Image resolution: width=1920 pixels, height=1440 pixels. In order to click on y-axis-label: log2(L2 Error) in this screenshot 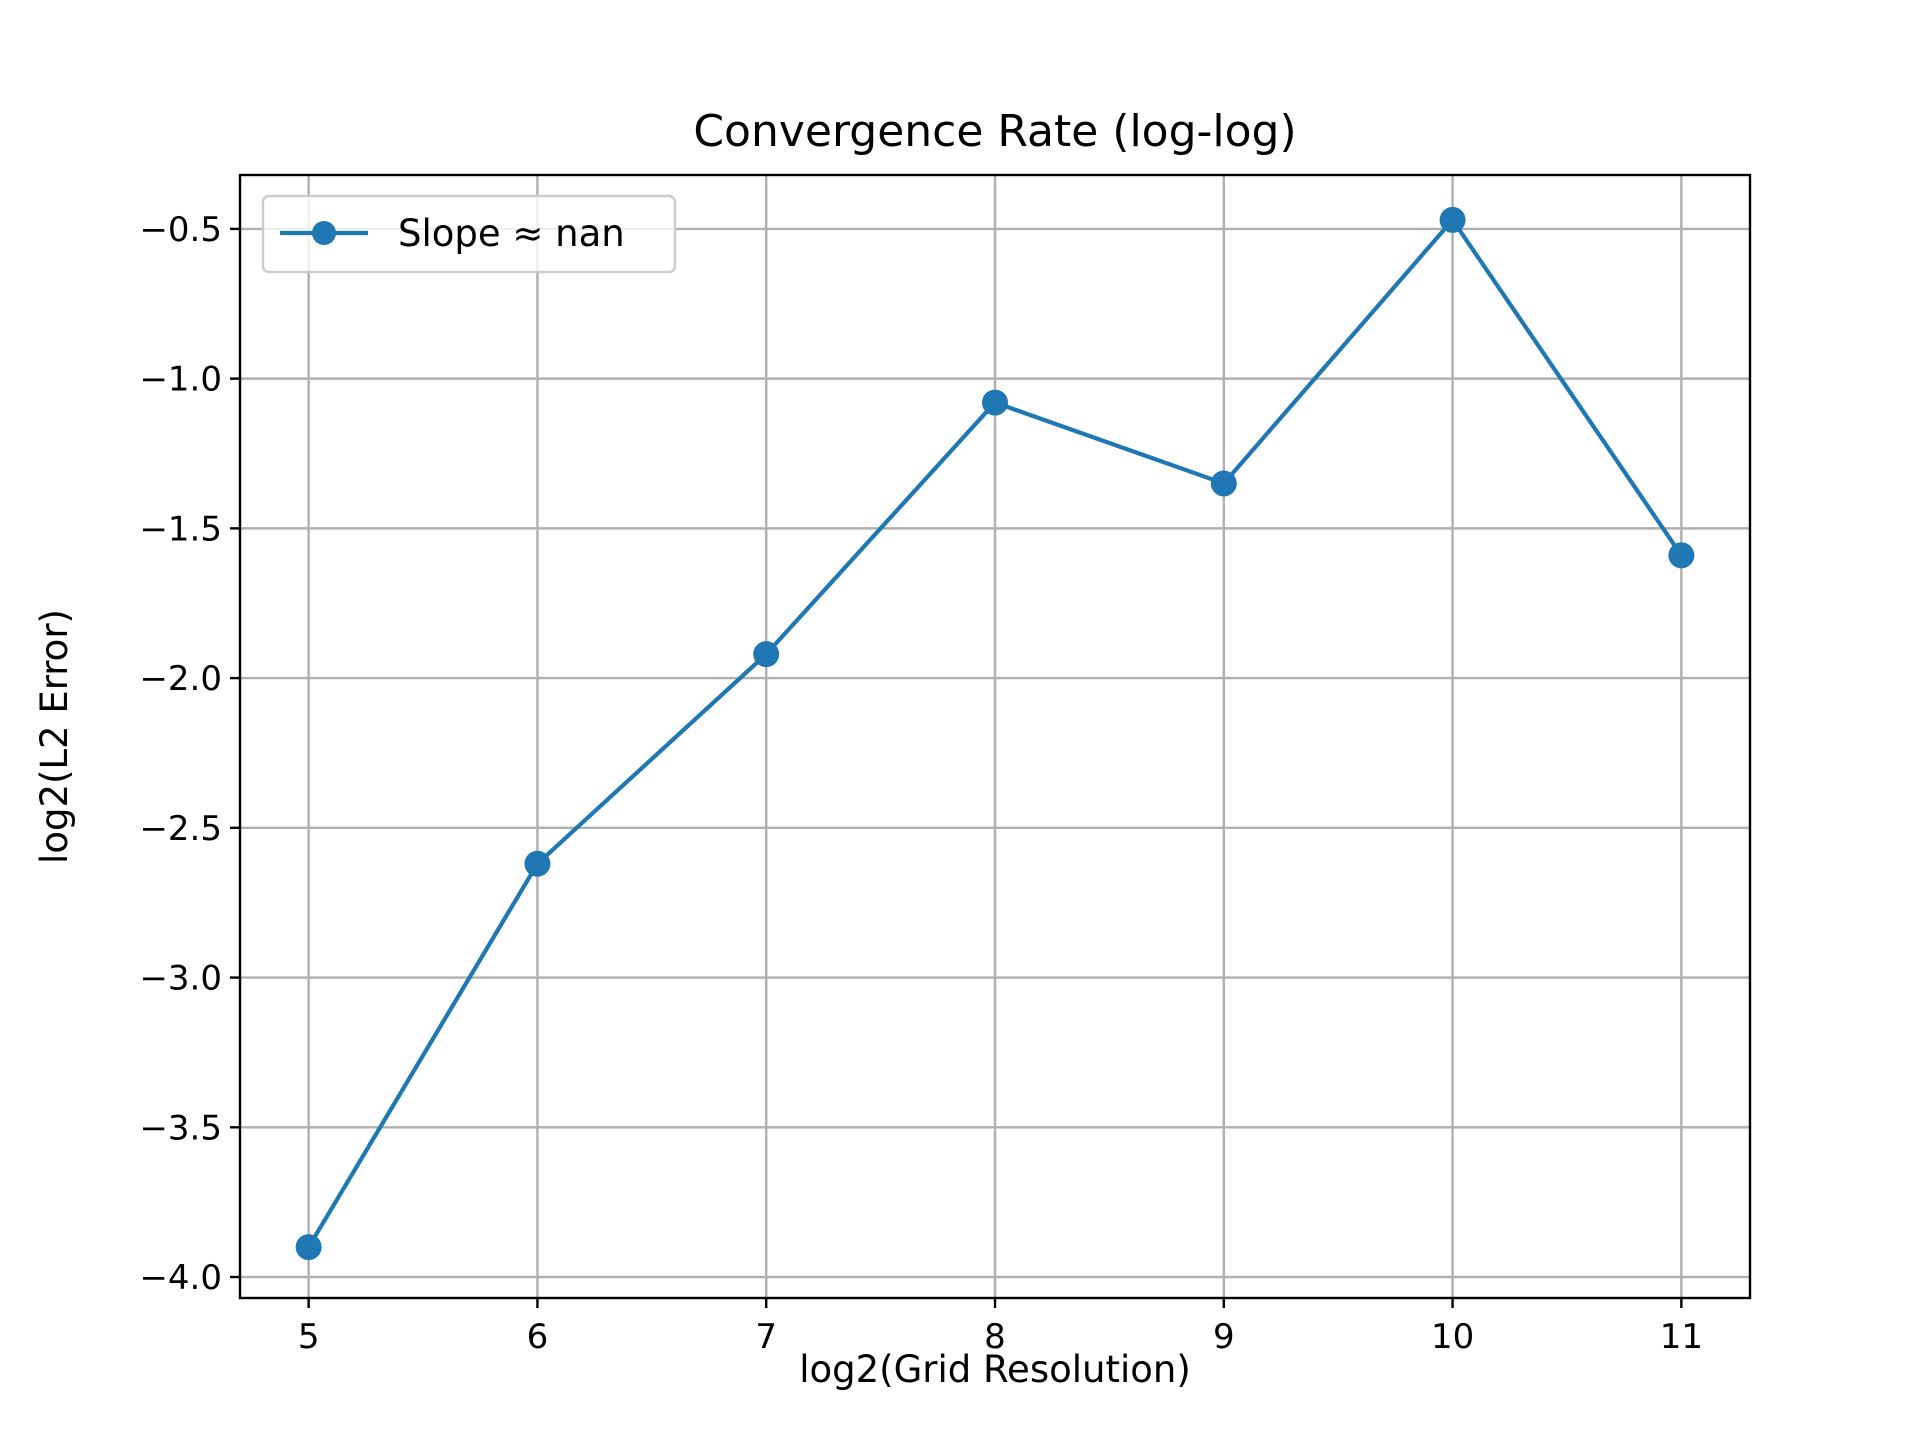, I will do `click(54, 736)`.